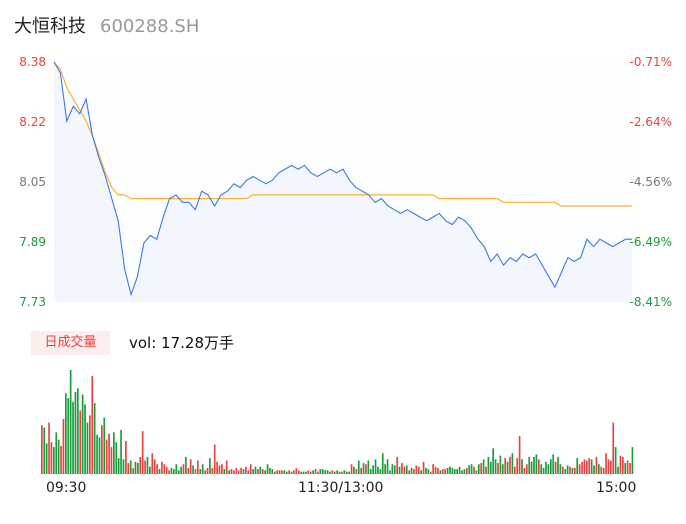 This screenshot has height=524, width=686. I want to click on y-tick-price: 7.89, so click(32, 242).